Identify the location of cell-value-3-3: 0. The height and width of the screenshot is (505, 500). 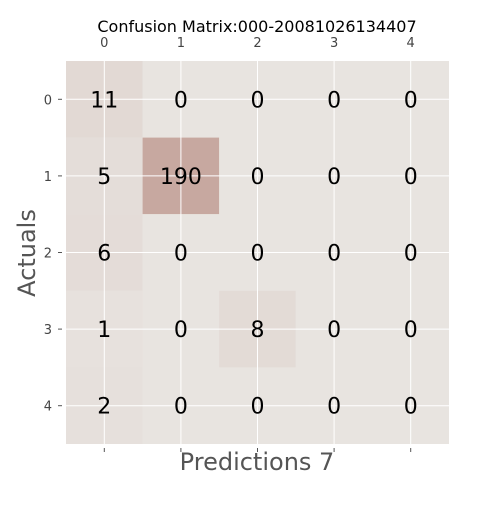
(334, 330).